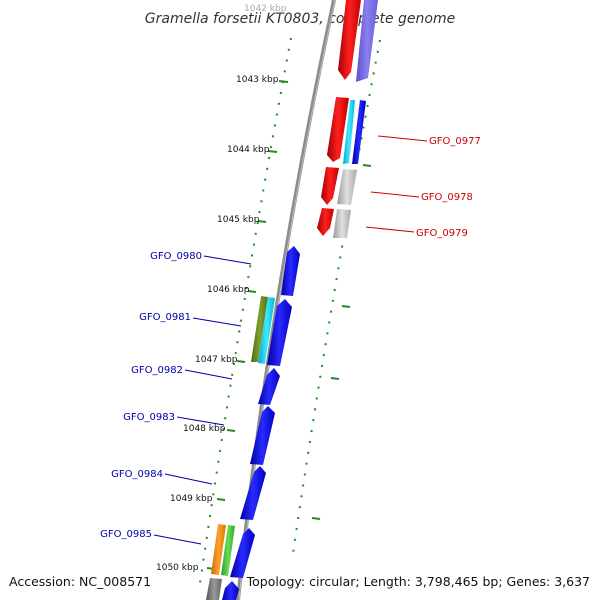  What do you see at coordinates (165, 317) in the screenshot?
I see `gene-label-gfo-0981: GFO_0981` at bounding box center [165, 317].